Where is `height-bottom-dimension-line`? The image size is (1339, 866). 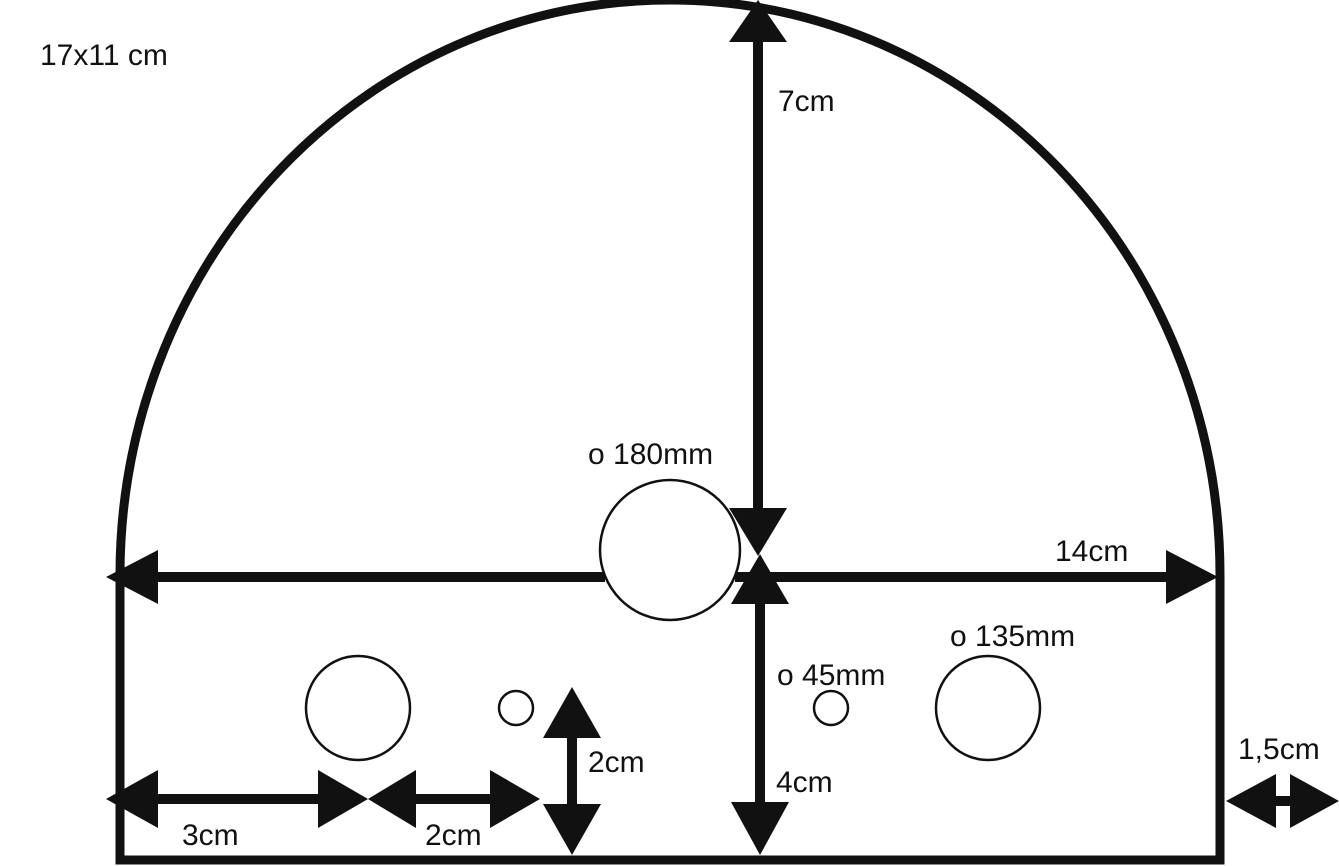
height-bottom-dimension-line is located at coordinates (760, 704).